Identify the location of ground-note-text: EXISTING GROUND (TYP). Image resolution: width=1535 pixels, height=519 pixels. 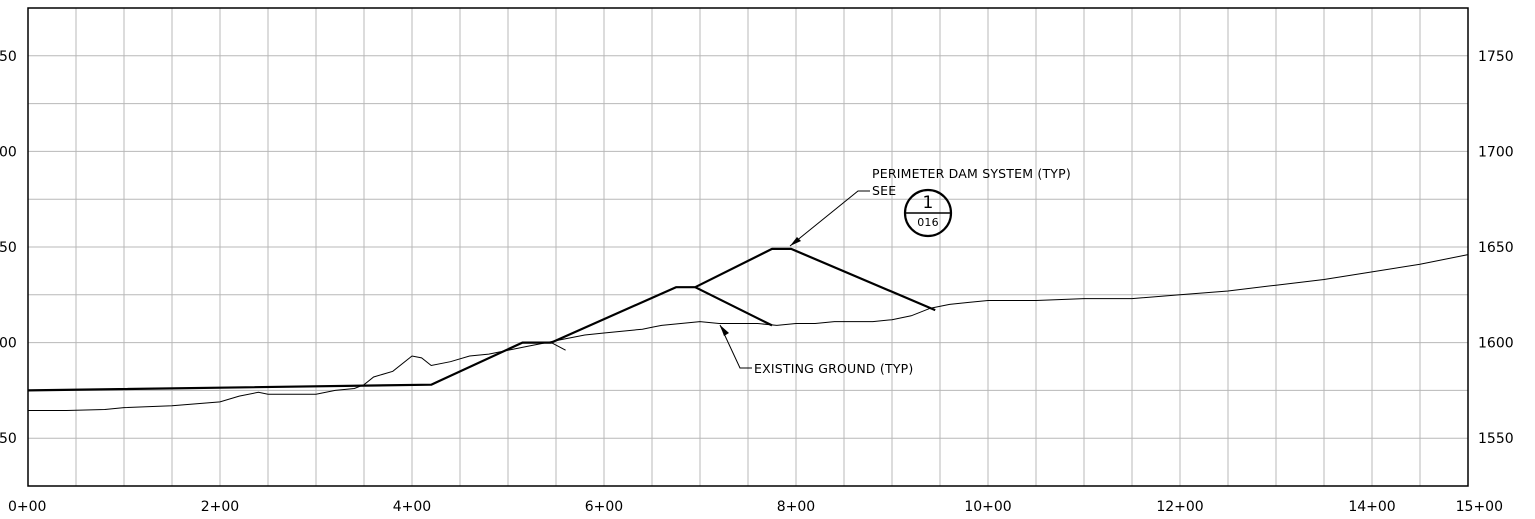
(834, 368).